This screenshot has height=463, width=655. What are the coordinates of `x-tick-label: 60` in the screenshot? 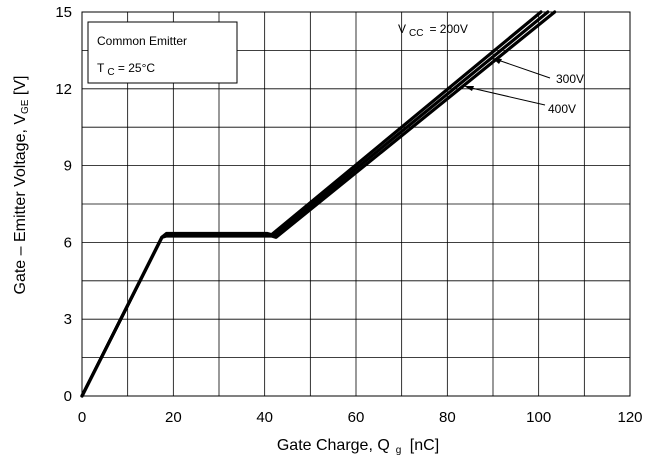 It's located at (356, 417).